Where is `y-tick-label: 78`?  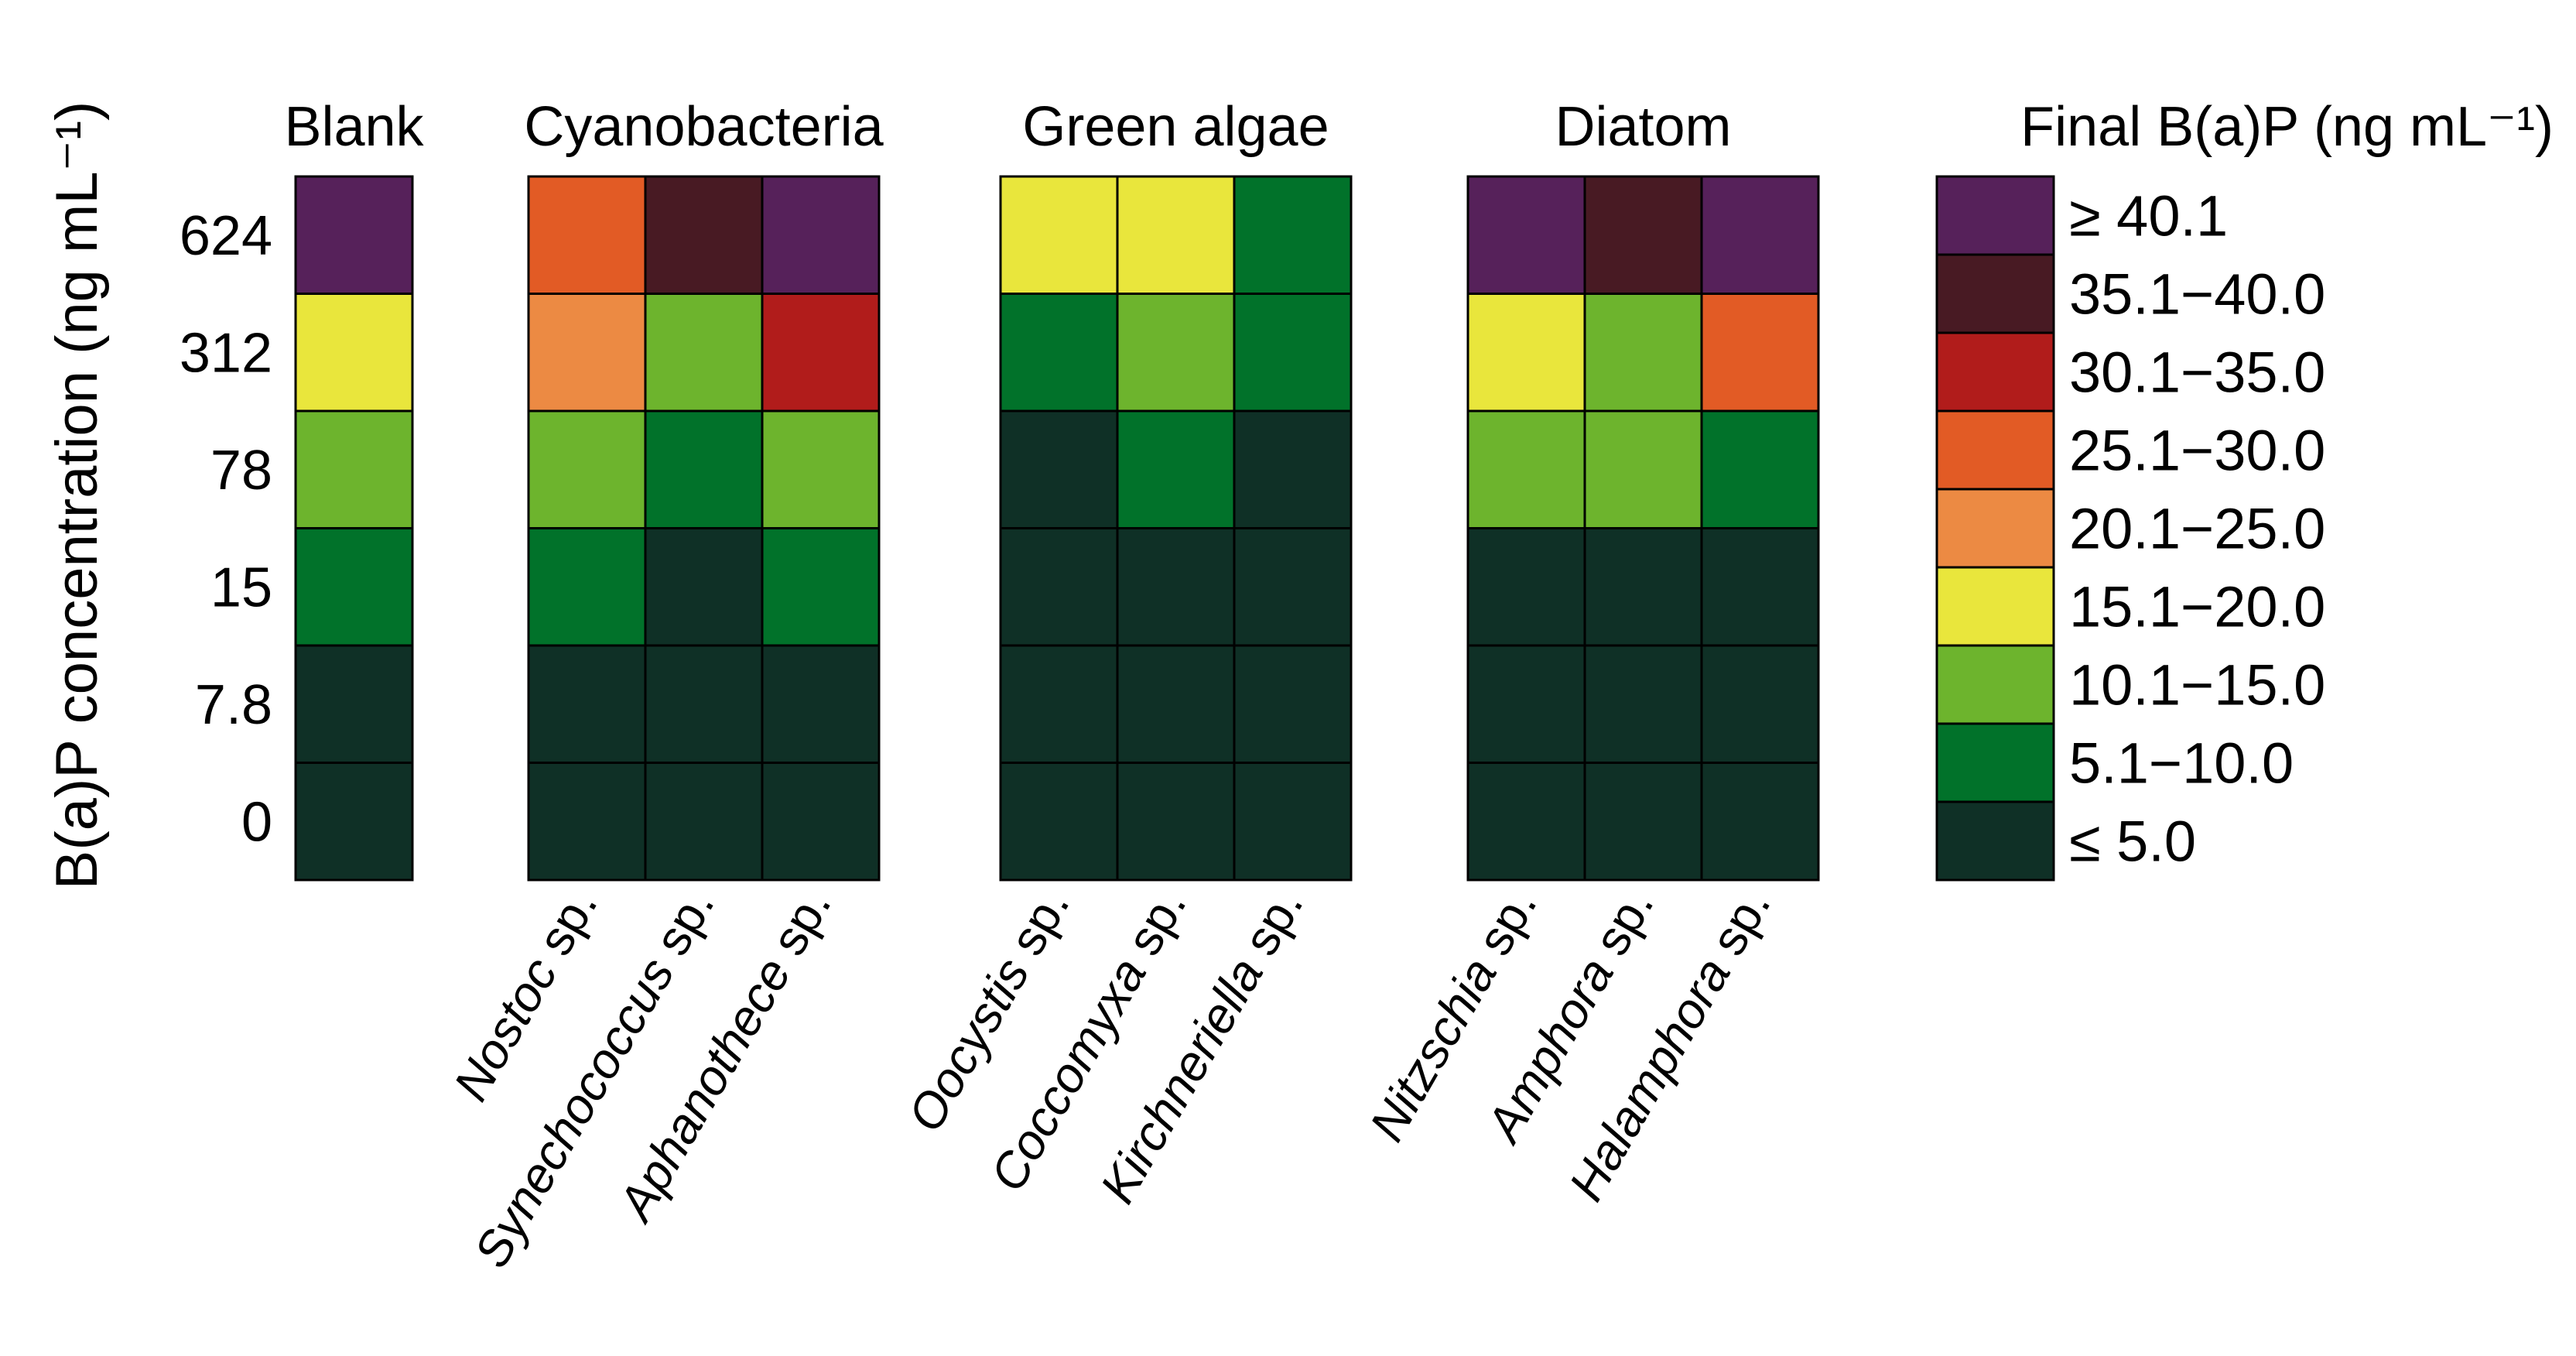 y-tick-label: 78 is located at coordinates (241, 471).